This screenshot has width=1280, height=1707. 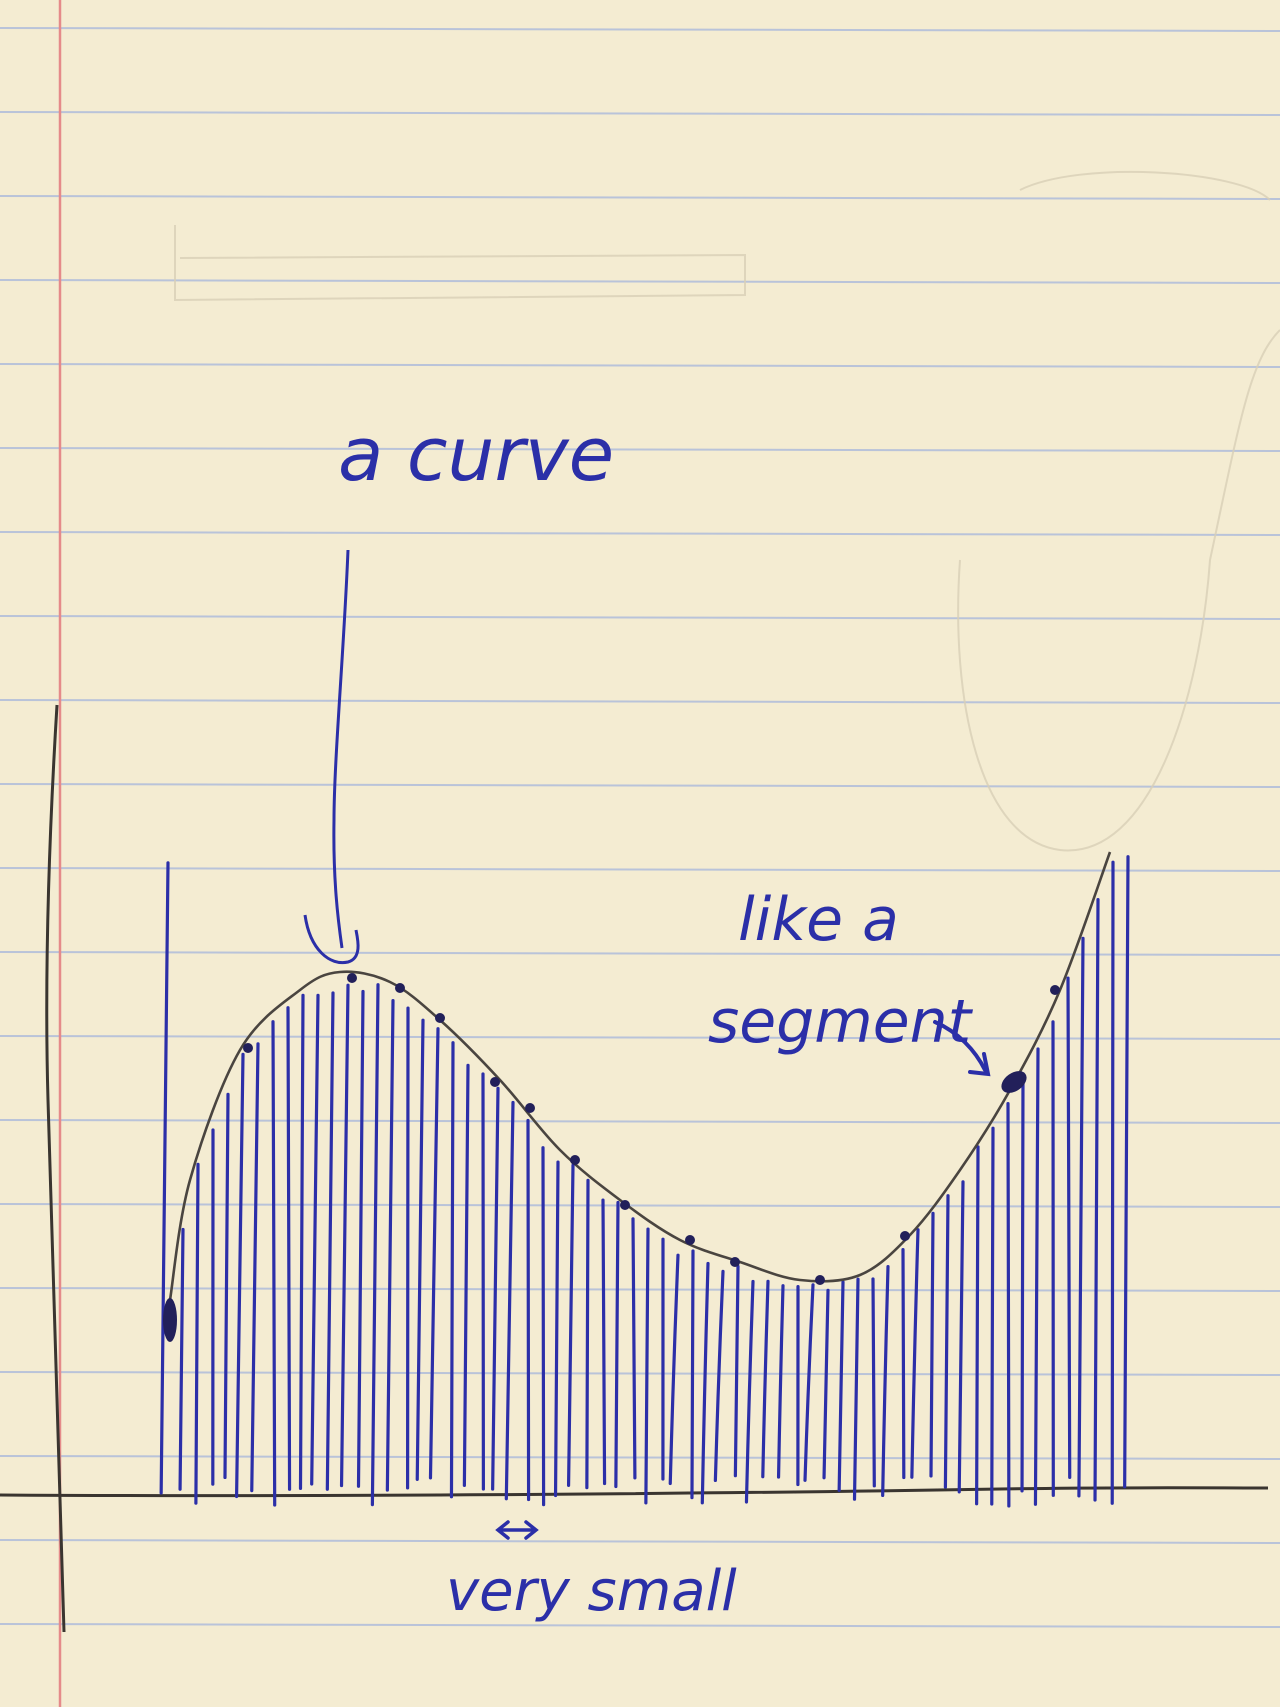 What do you see at coordinates (331, 939) in the screenshot?
I see `peak-bracket` at bounding box center [331, 939].